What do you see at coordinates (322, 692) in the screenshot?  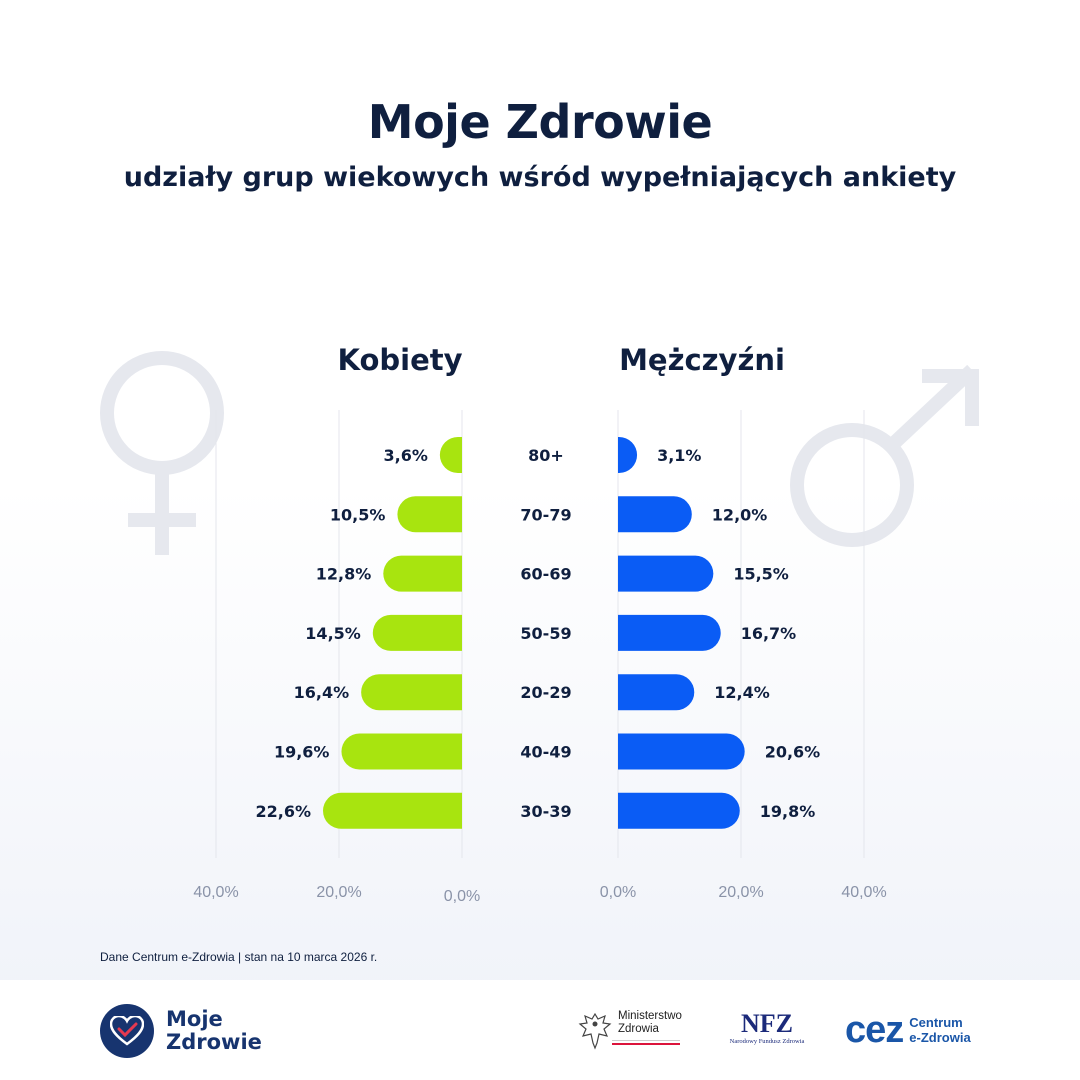 I see `female-value-label: 16,4%` at bounding box center [322, 692].